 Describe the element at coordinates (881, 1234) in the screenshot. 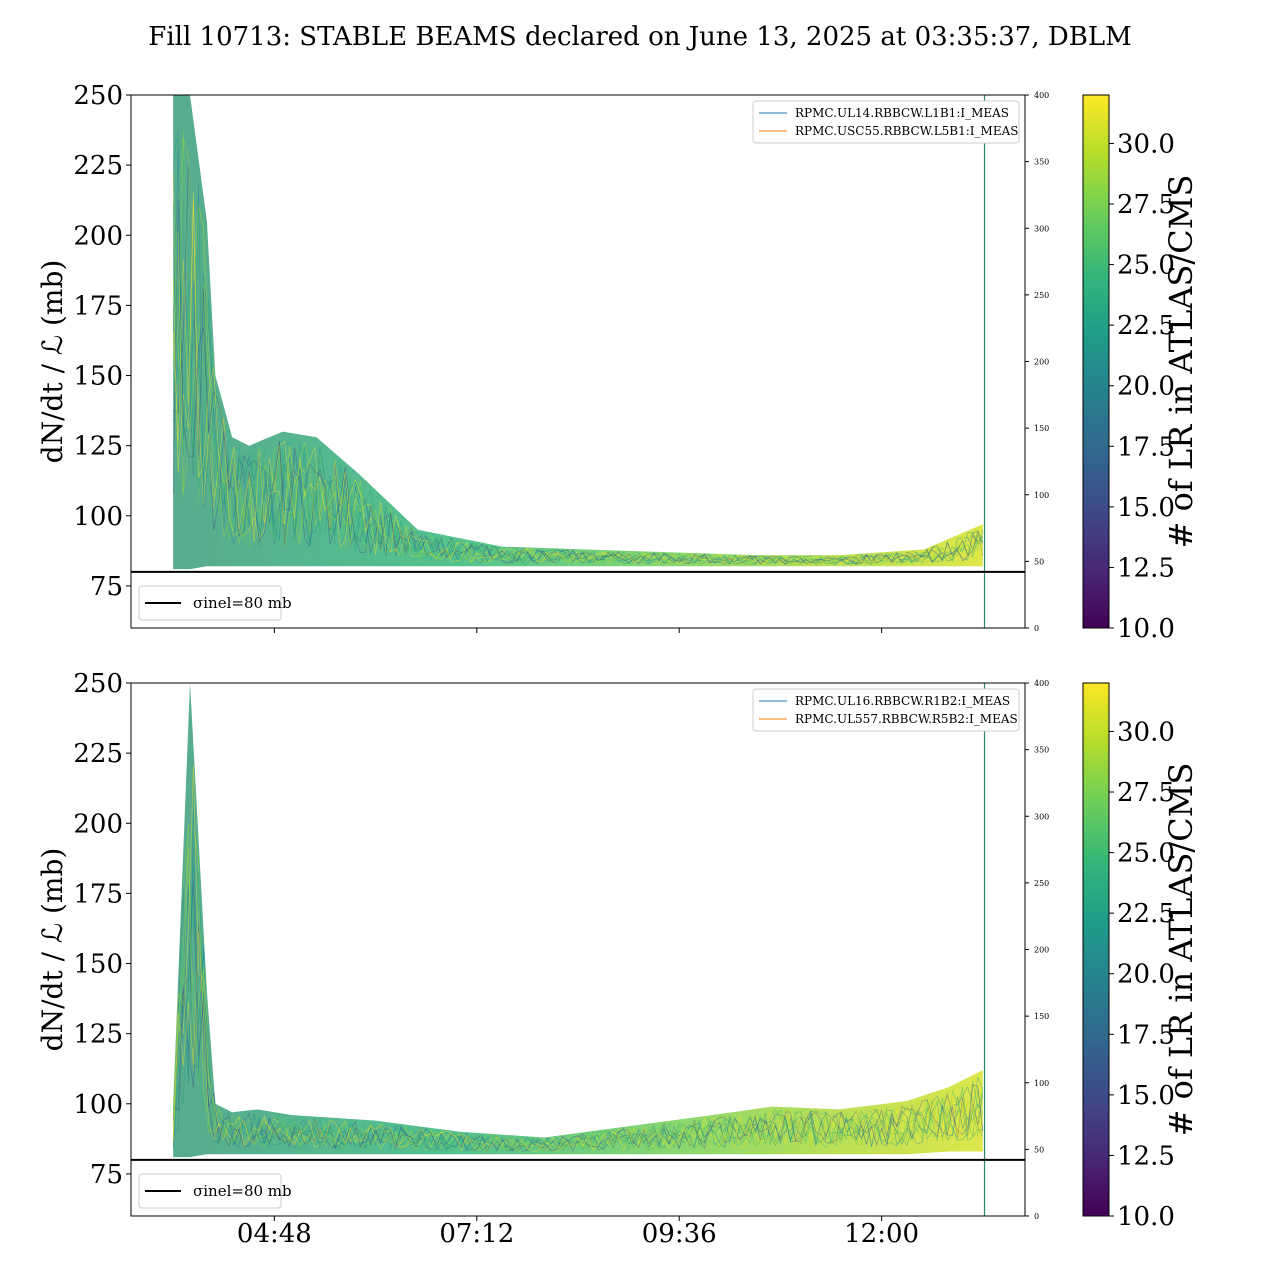

I see `x-tick-label: 12:00` at that location.